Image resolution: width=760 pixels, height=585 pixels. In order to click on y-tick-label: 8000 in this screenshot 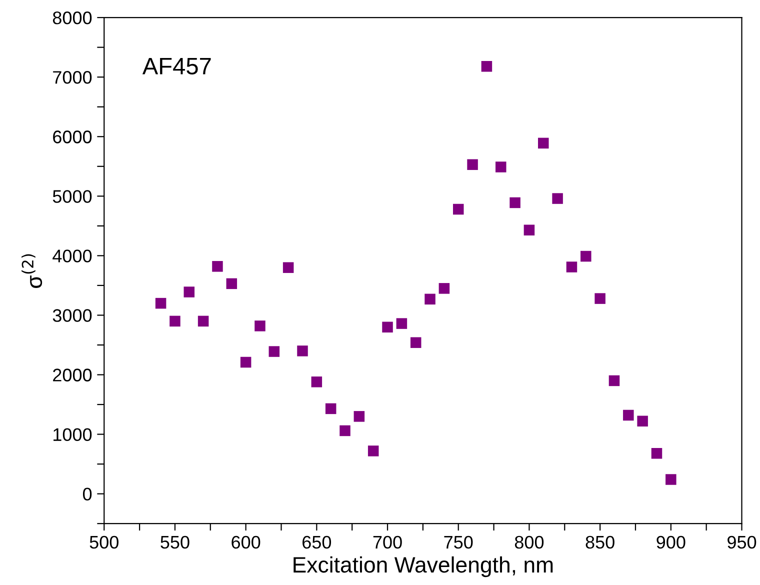, I will do `click(72, 17)`.